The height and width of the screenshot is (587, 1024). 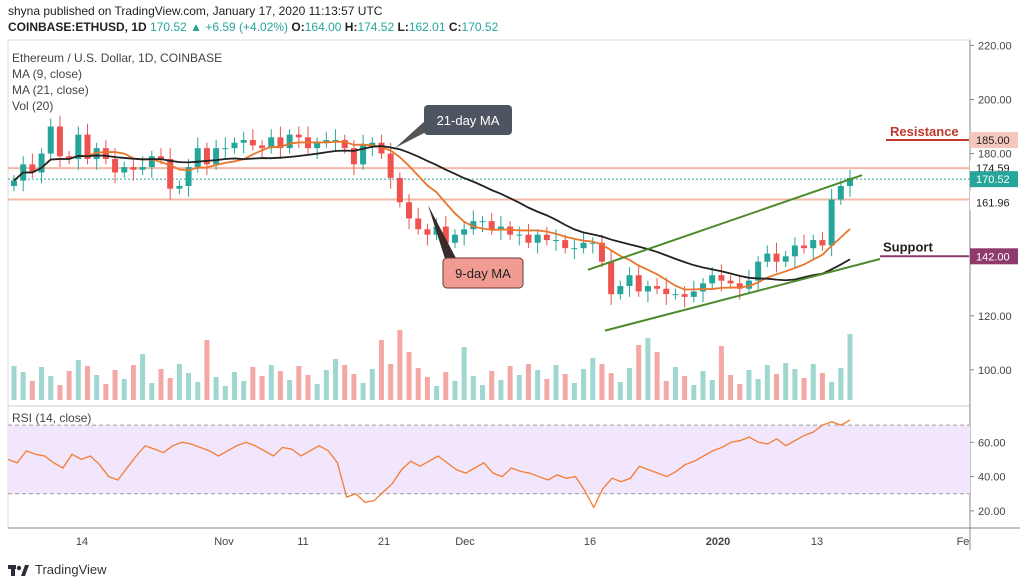 What do you see at coordinates (410, 134) in the screenshot?
I see `ma21-callout-pointer` at bounding box center [410, 134].